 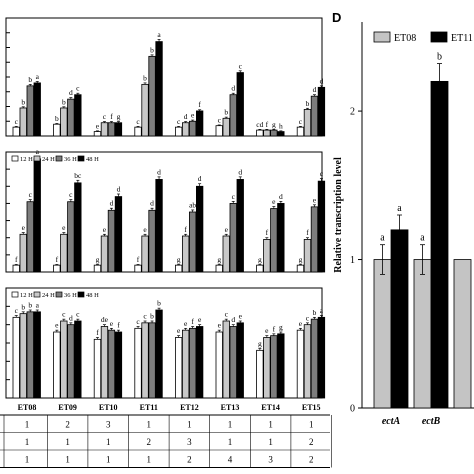 I want to click on strain-label: ET10, so click(x=108, y=407).